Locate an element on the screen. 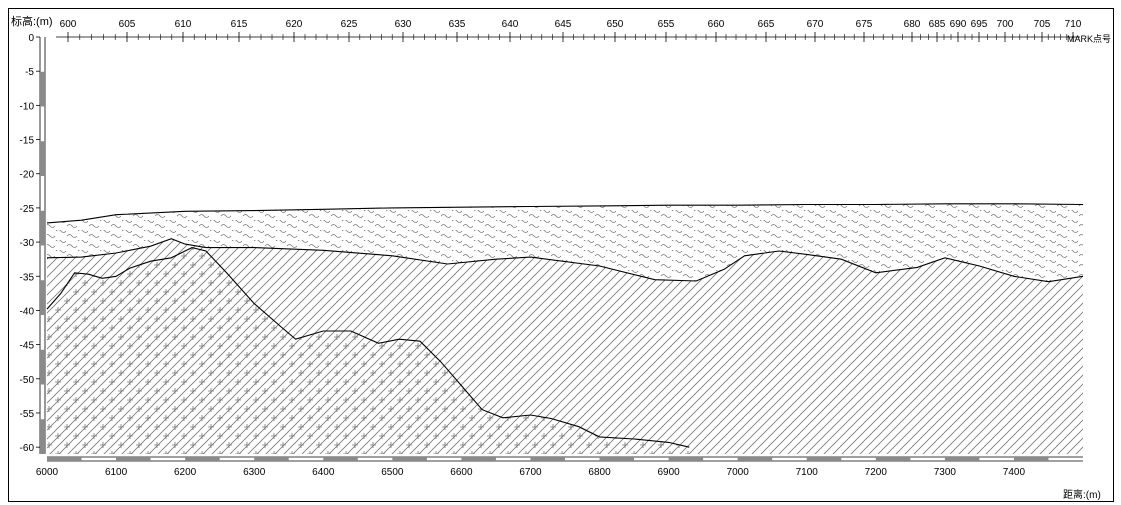  elevation-tick-label: -15 is located at coordinates (27, 141).